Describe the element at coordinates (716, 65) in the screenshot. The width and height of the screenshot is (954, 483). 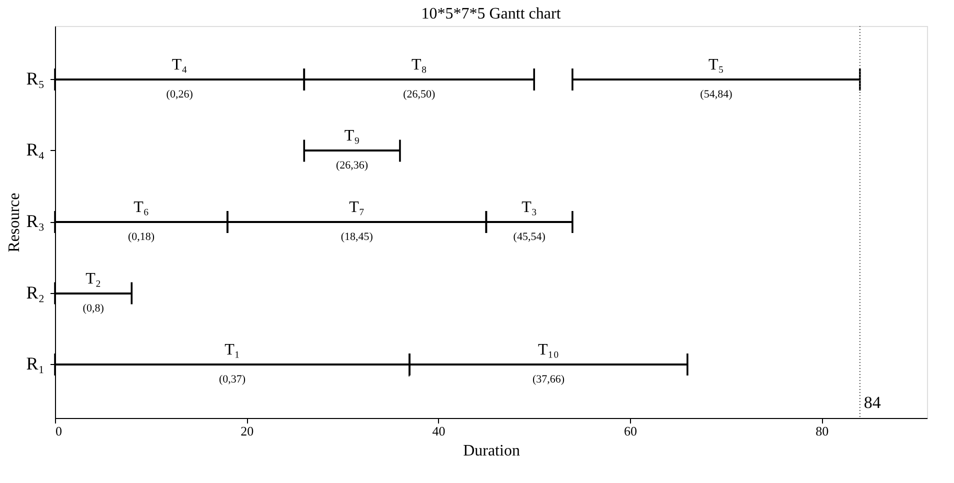
I see `series-label: T₅` at that location.